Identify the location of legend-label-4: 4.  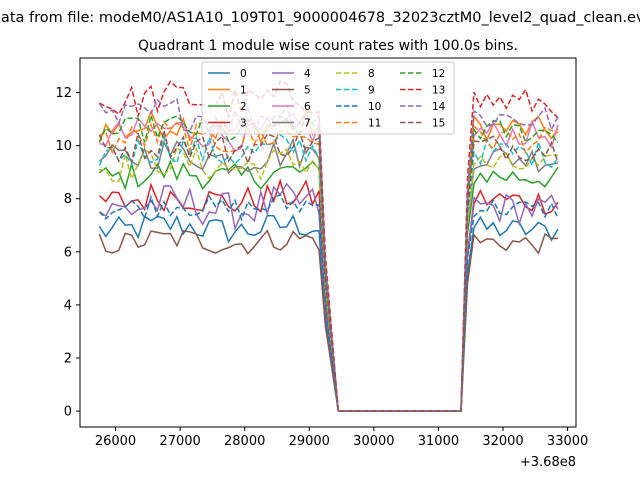
(307, 74).